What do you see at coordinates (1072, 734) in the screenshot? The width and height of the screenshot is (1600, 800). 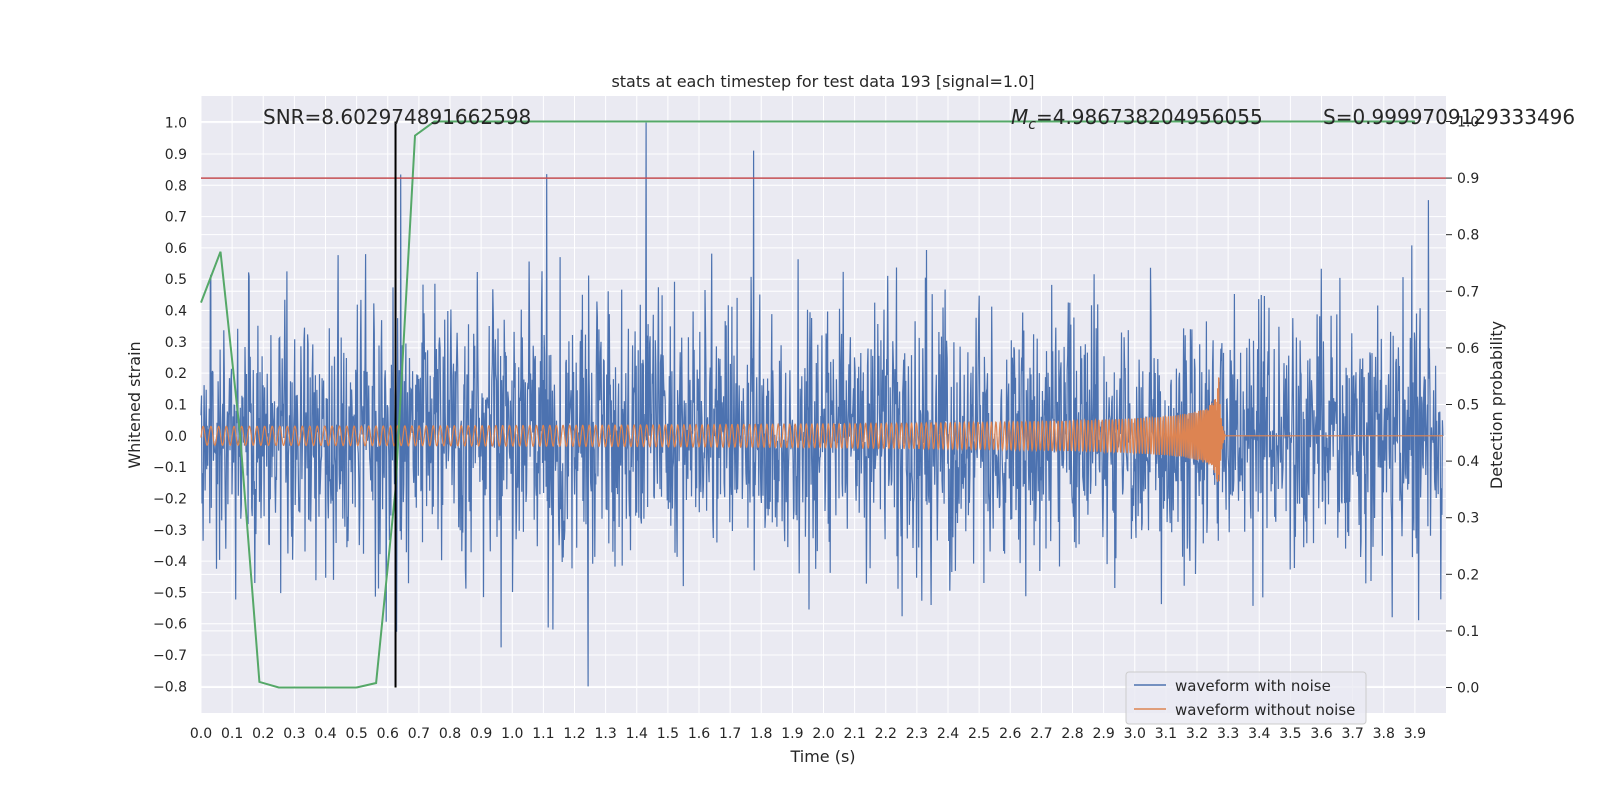 I see `x-tick-label: 2.8` at bounding box center [1072, 734].